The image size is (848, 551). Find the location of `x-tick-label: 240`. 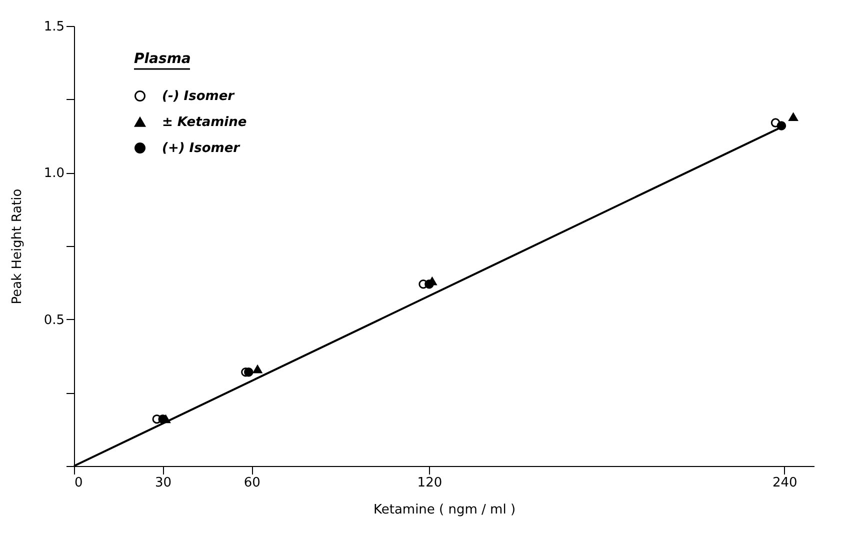

x-tick-label: 240 is located at coordinates (785, 483).